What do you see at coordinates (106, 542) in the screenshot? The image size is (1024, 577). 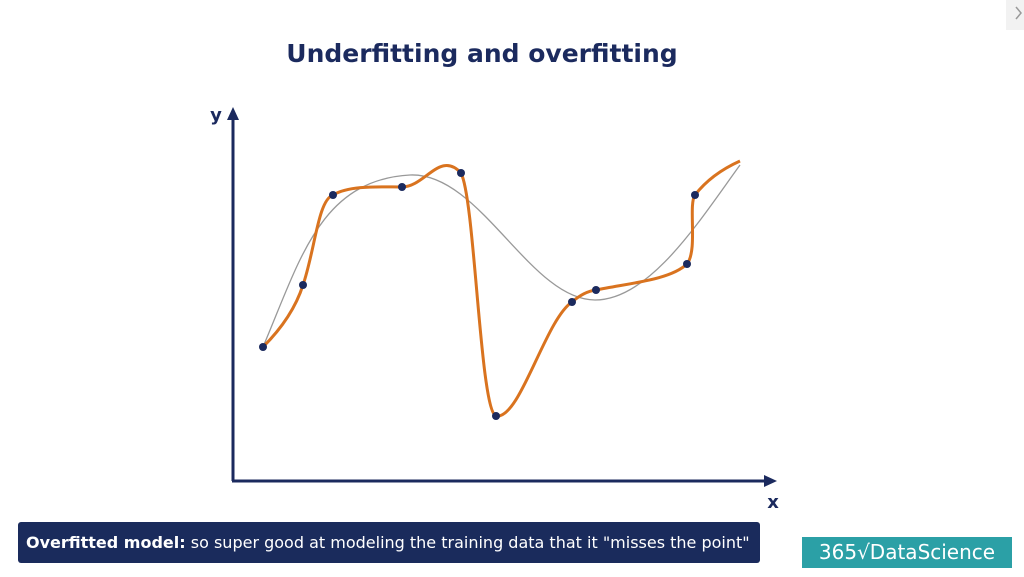 I see `caption-bold: Overfitted model:` at bounding box center [106, 542].